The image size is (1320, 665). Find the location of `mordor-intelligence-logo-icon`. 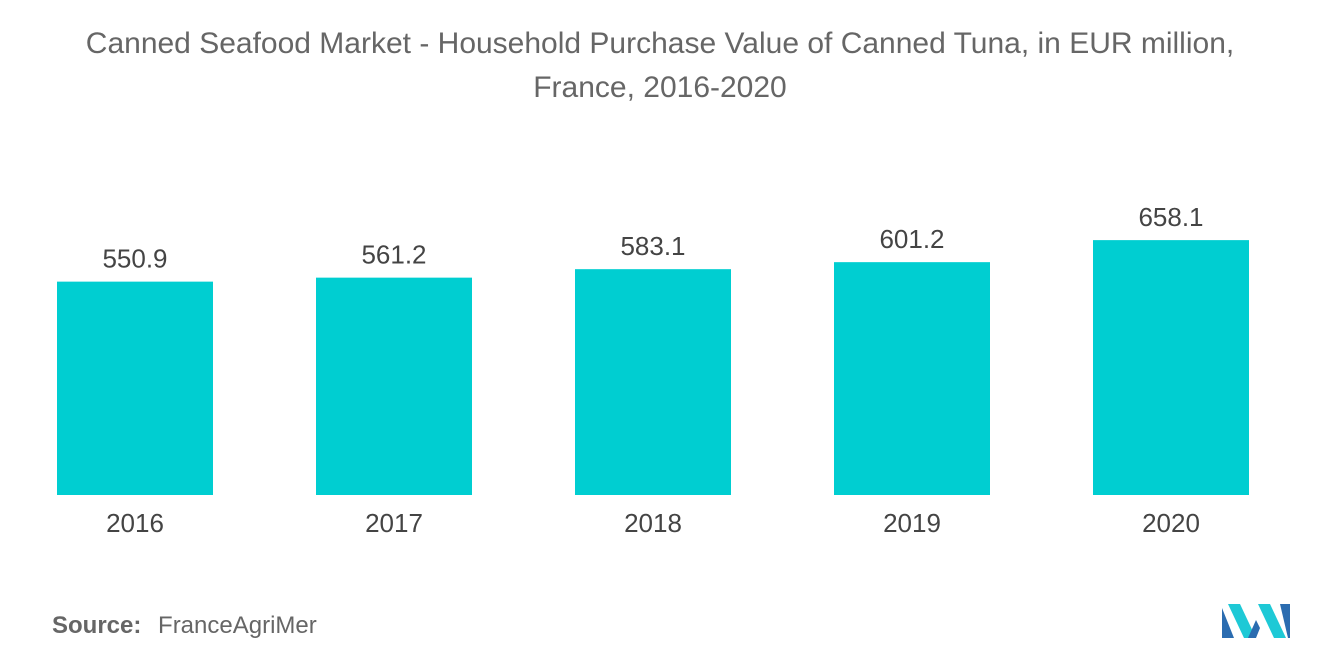

mordor-intelligence-logo-icon is located at coordinates (1256, 621).